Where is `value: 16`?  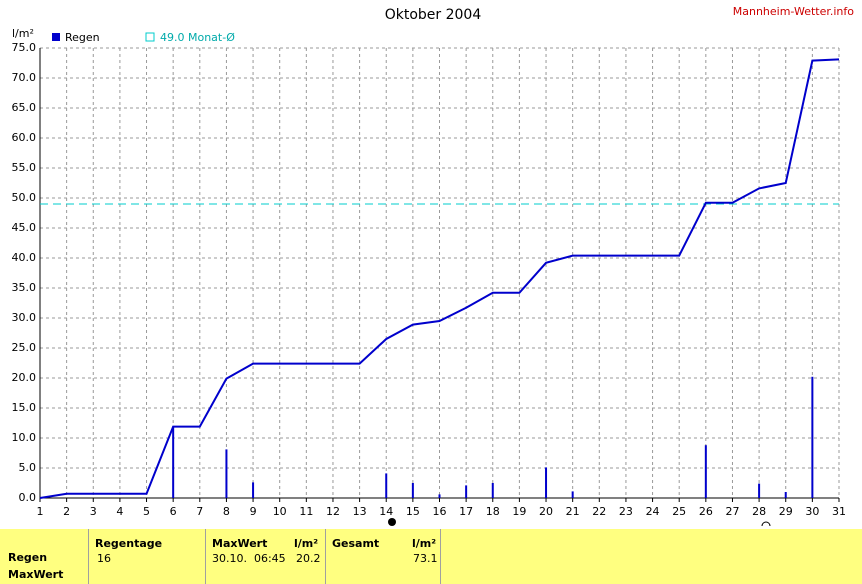 value: 16 is located at coordinates (104, 558).